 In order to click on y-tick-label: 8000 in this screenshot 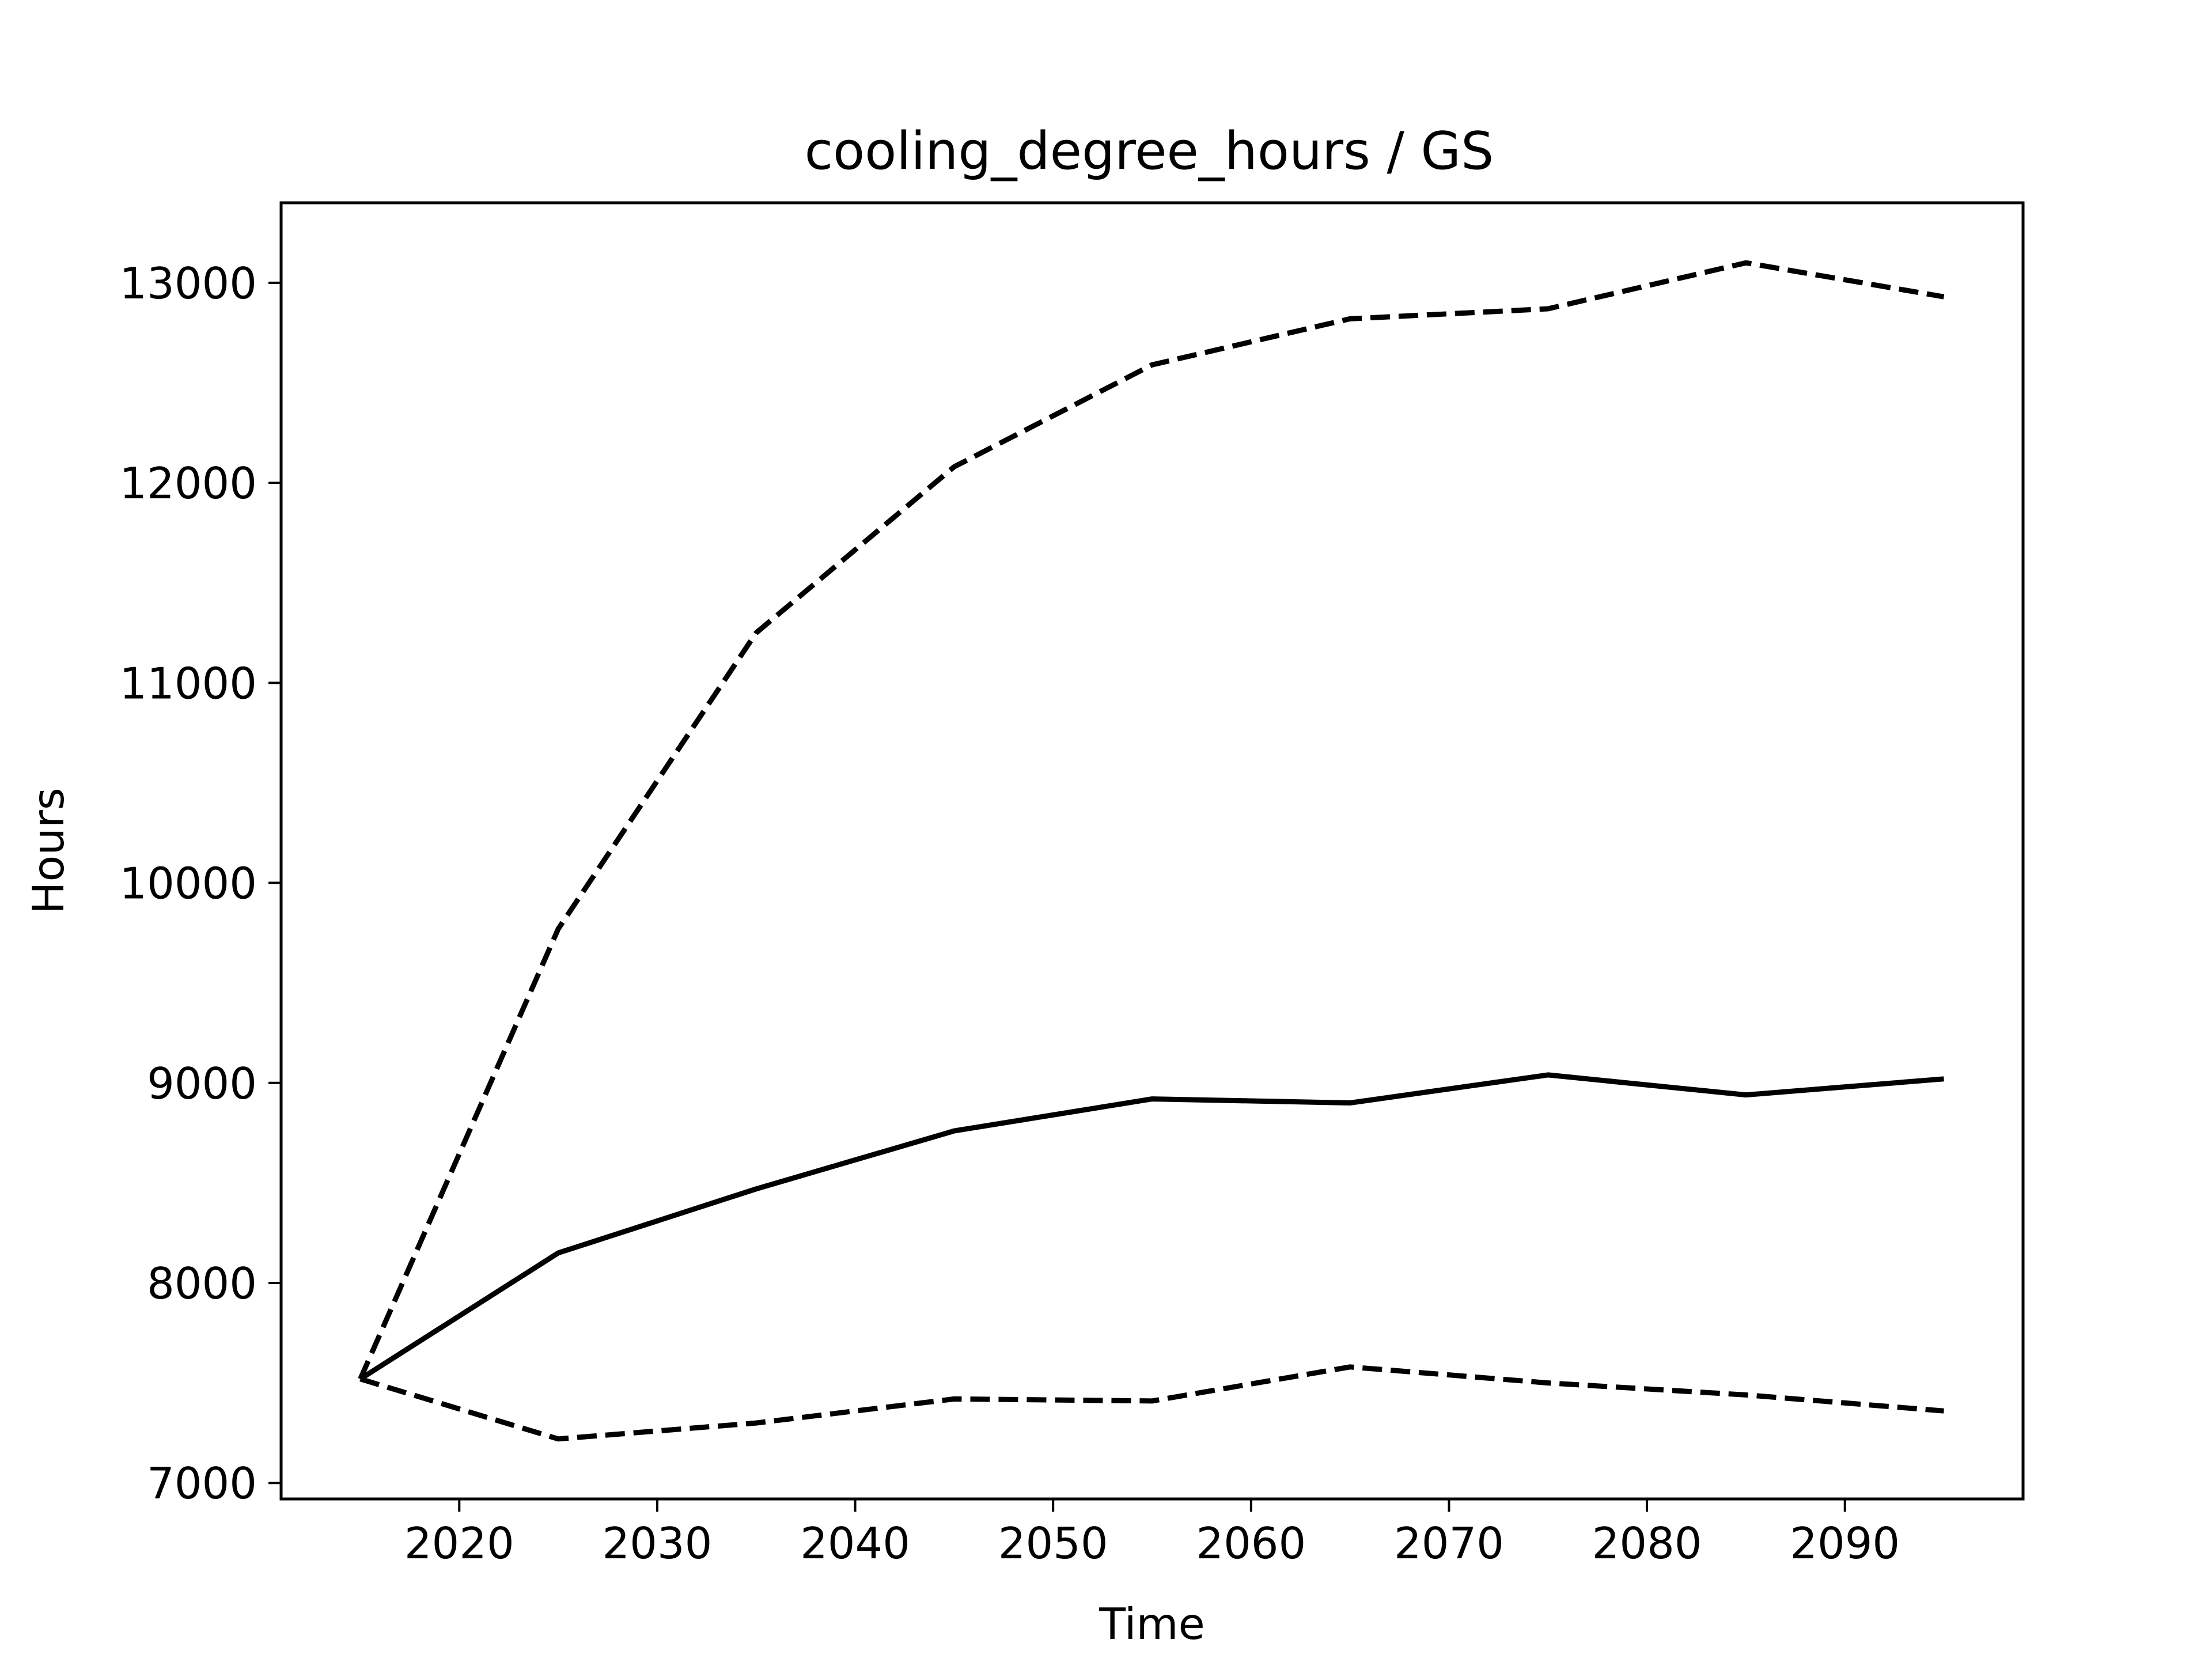, I will do `click(202, 1284)`.